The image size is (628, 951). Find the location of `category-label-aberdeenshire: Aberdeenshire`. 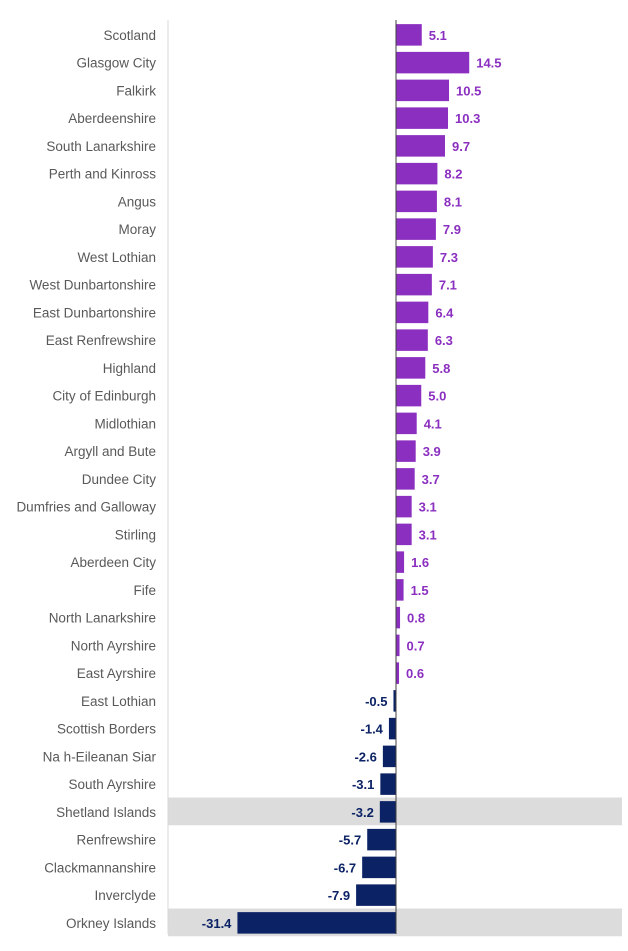

category-label-aberdeenshire: Aberdeenshire is located at coordinates (112, 118).